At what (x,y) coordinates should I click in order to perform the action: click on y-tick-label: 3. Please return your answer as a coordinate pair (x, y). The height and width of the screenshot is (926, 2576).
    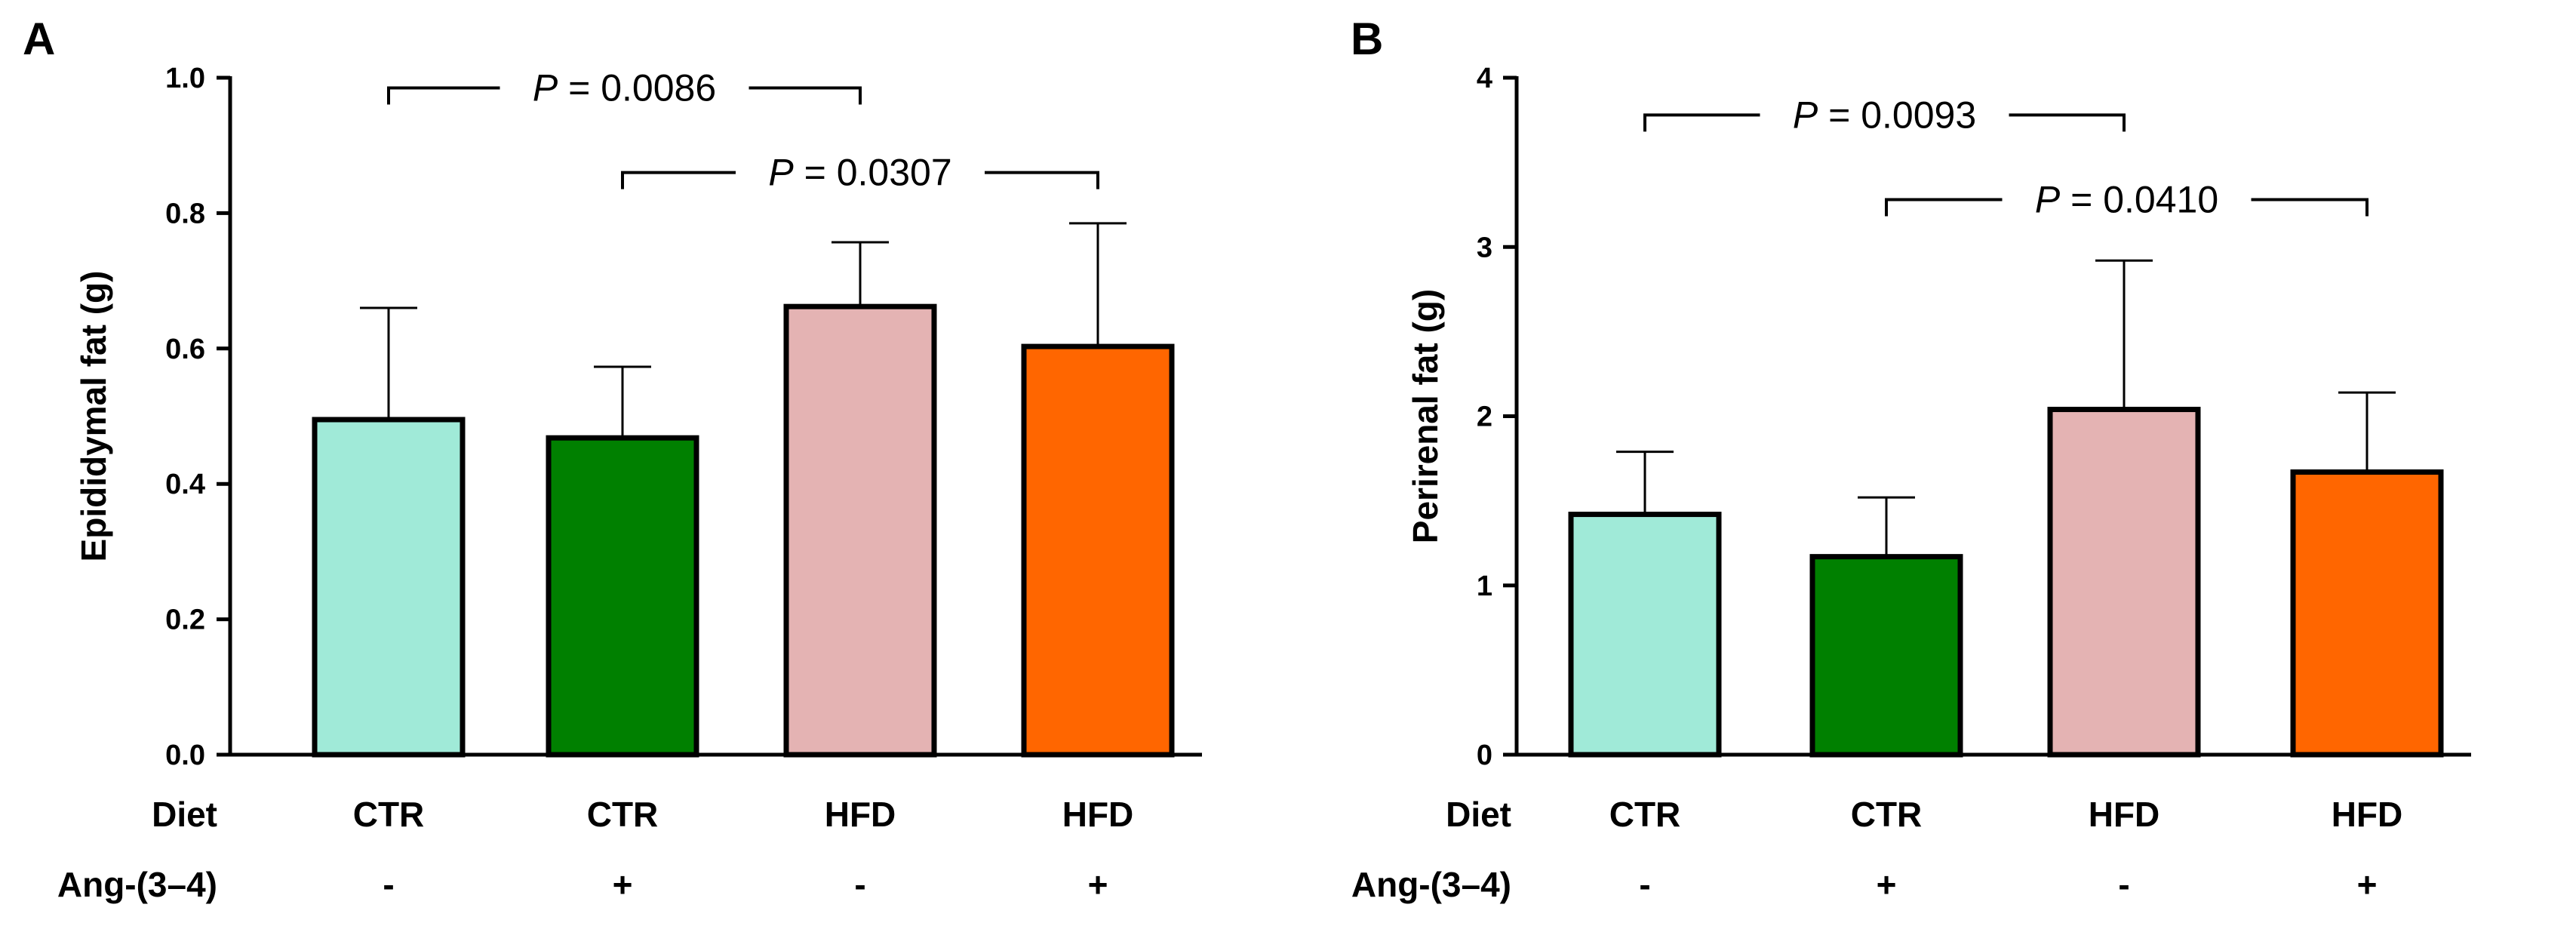
    Looking at the image, I should click on (1484, 247).